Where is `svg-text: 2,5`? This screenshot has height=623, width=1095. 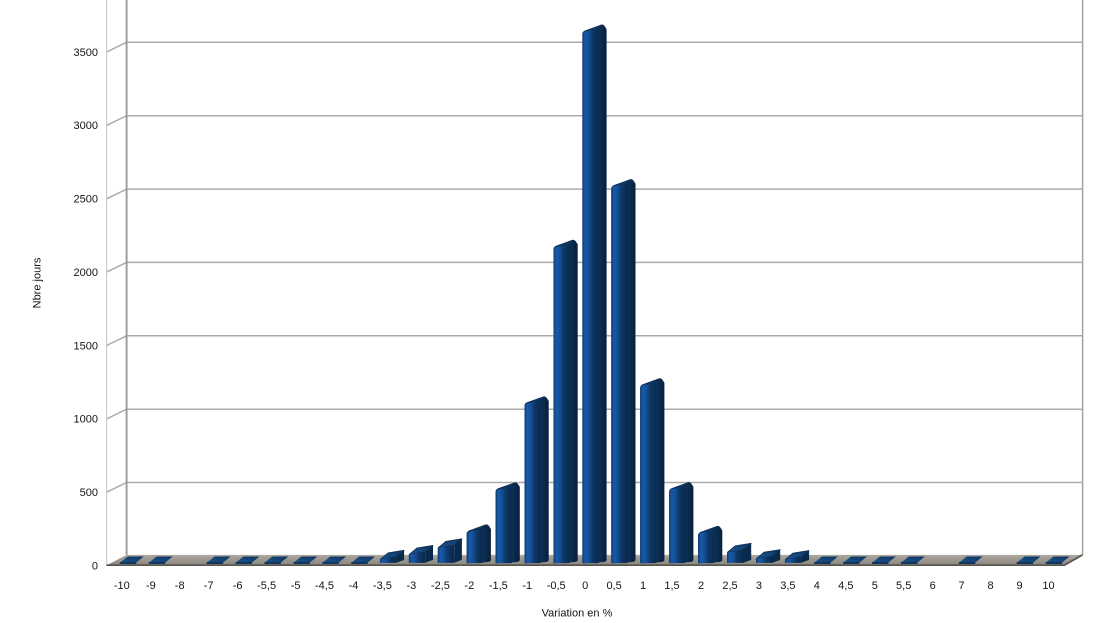
svg-text: 2,5 is located at coordinates (729, 586).